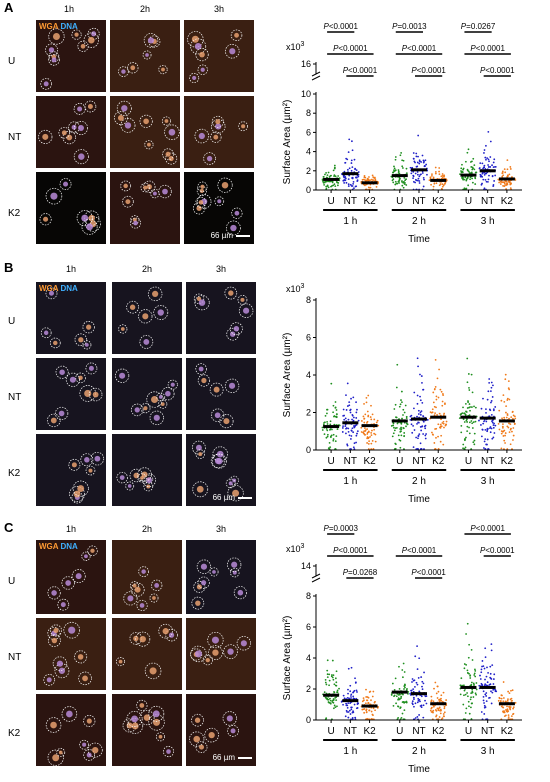  Describe the element at coordinates (308, 338) in the screenshot. I see `y-tick-label: 6` at that location.